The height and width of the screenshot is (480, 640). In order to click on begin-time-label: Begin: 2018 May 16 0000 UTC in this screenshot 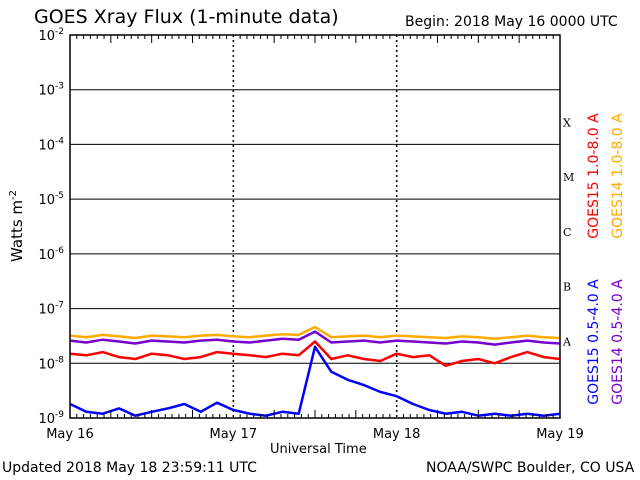, I will do `click(511, 22)`.